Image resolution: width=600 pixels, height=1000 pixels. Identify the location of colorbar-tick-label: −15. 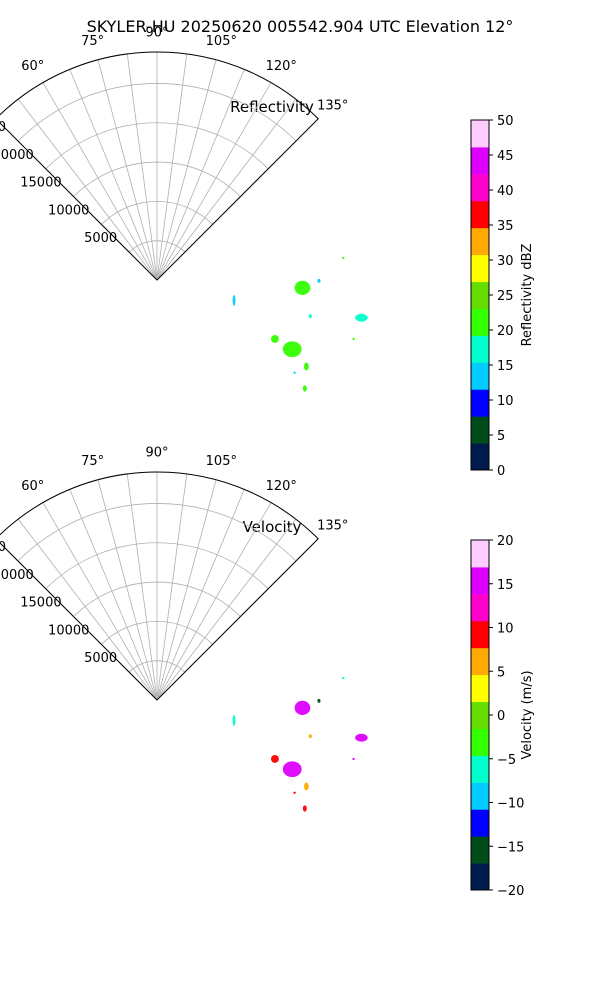
(510, 847).